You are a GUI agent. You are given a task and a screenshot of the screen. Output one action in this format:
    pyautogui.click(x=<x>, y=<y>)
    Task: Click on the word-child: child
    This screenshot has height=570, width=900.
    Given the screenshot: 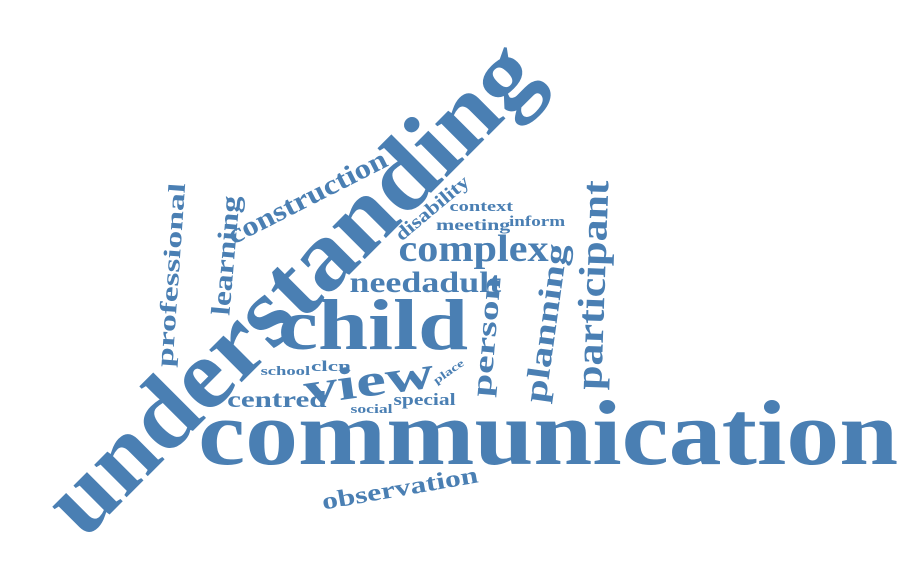 What is the action you would take?
    pyautogui.click(x=373, y=325)
    